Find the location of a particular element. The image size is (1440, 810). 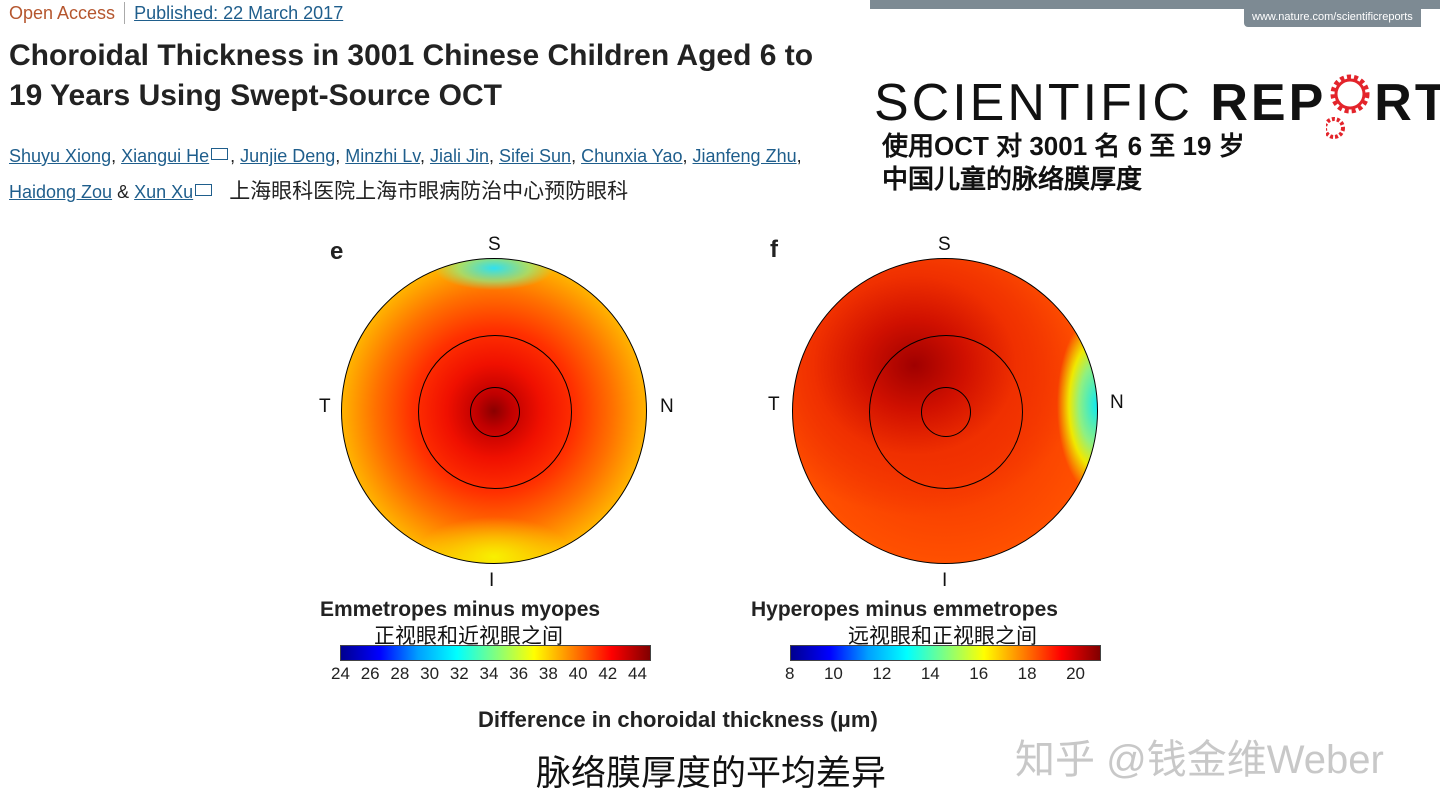

author-link: Junjie Deng is located at coordinates (288, 156).